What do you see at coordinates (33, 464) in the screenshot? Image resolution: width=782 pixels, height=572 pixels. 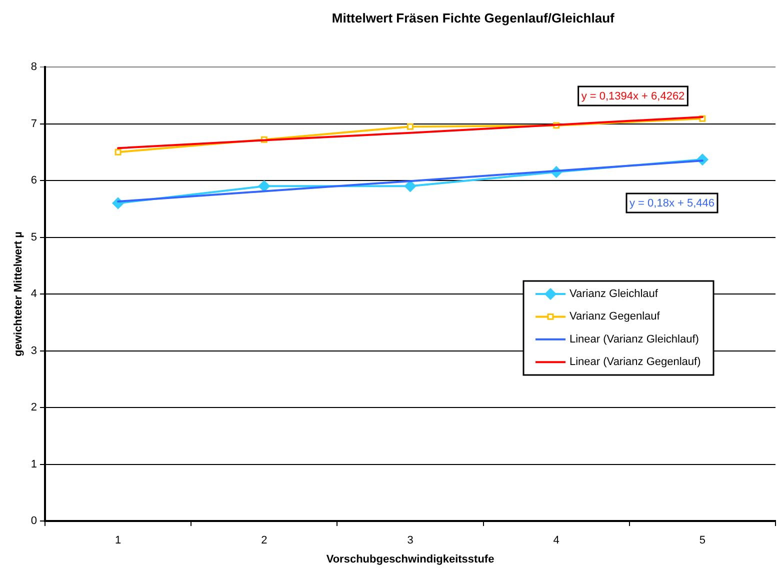 I see `y-tick-label: 1` at bounding box center [33, 464].